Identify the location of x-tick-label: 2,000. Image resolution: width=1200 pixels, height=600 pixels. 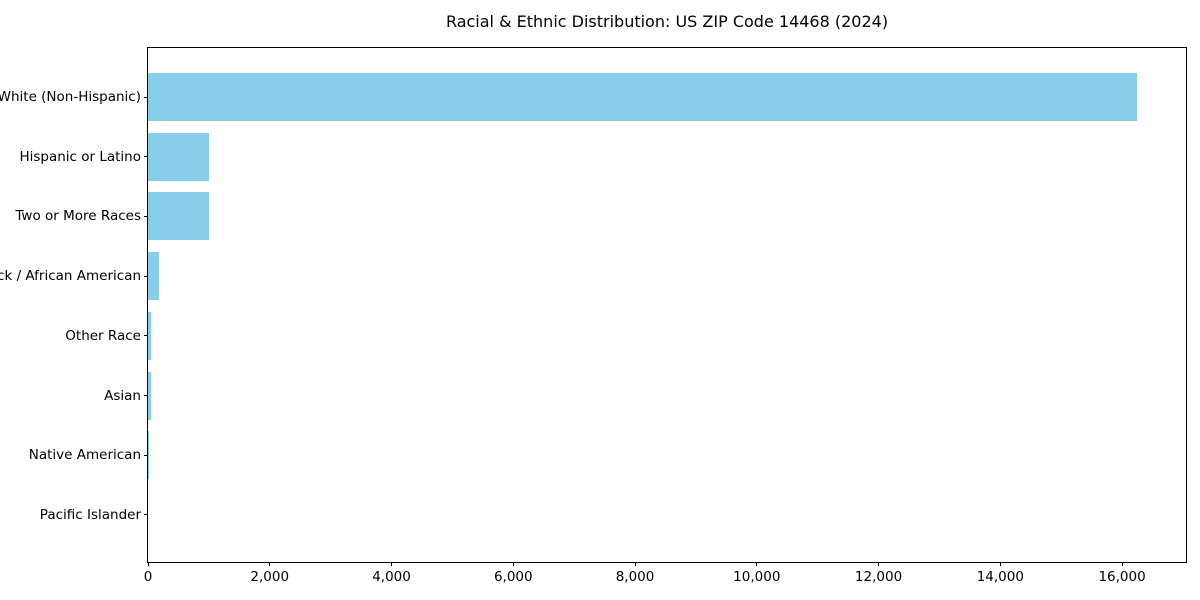
(270, 577).